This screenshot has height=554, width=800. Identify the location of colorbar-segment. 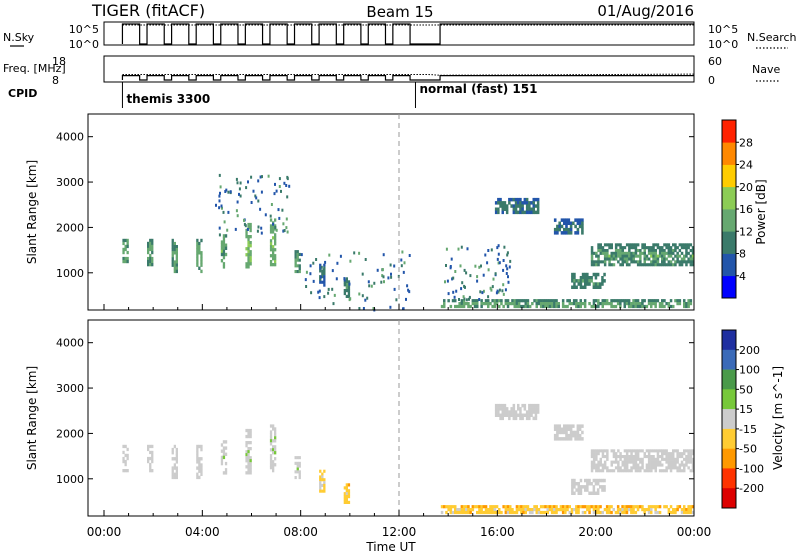
(729, 419).